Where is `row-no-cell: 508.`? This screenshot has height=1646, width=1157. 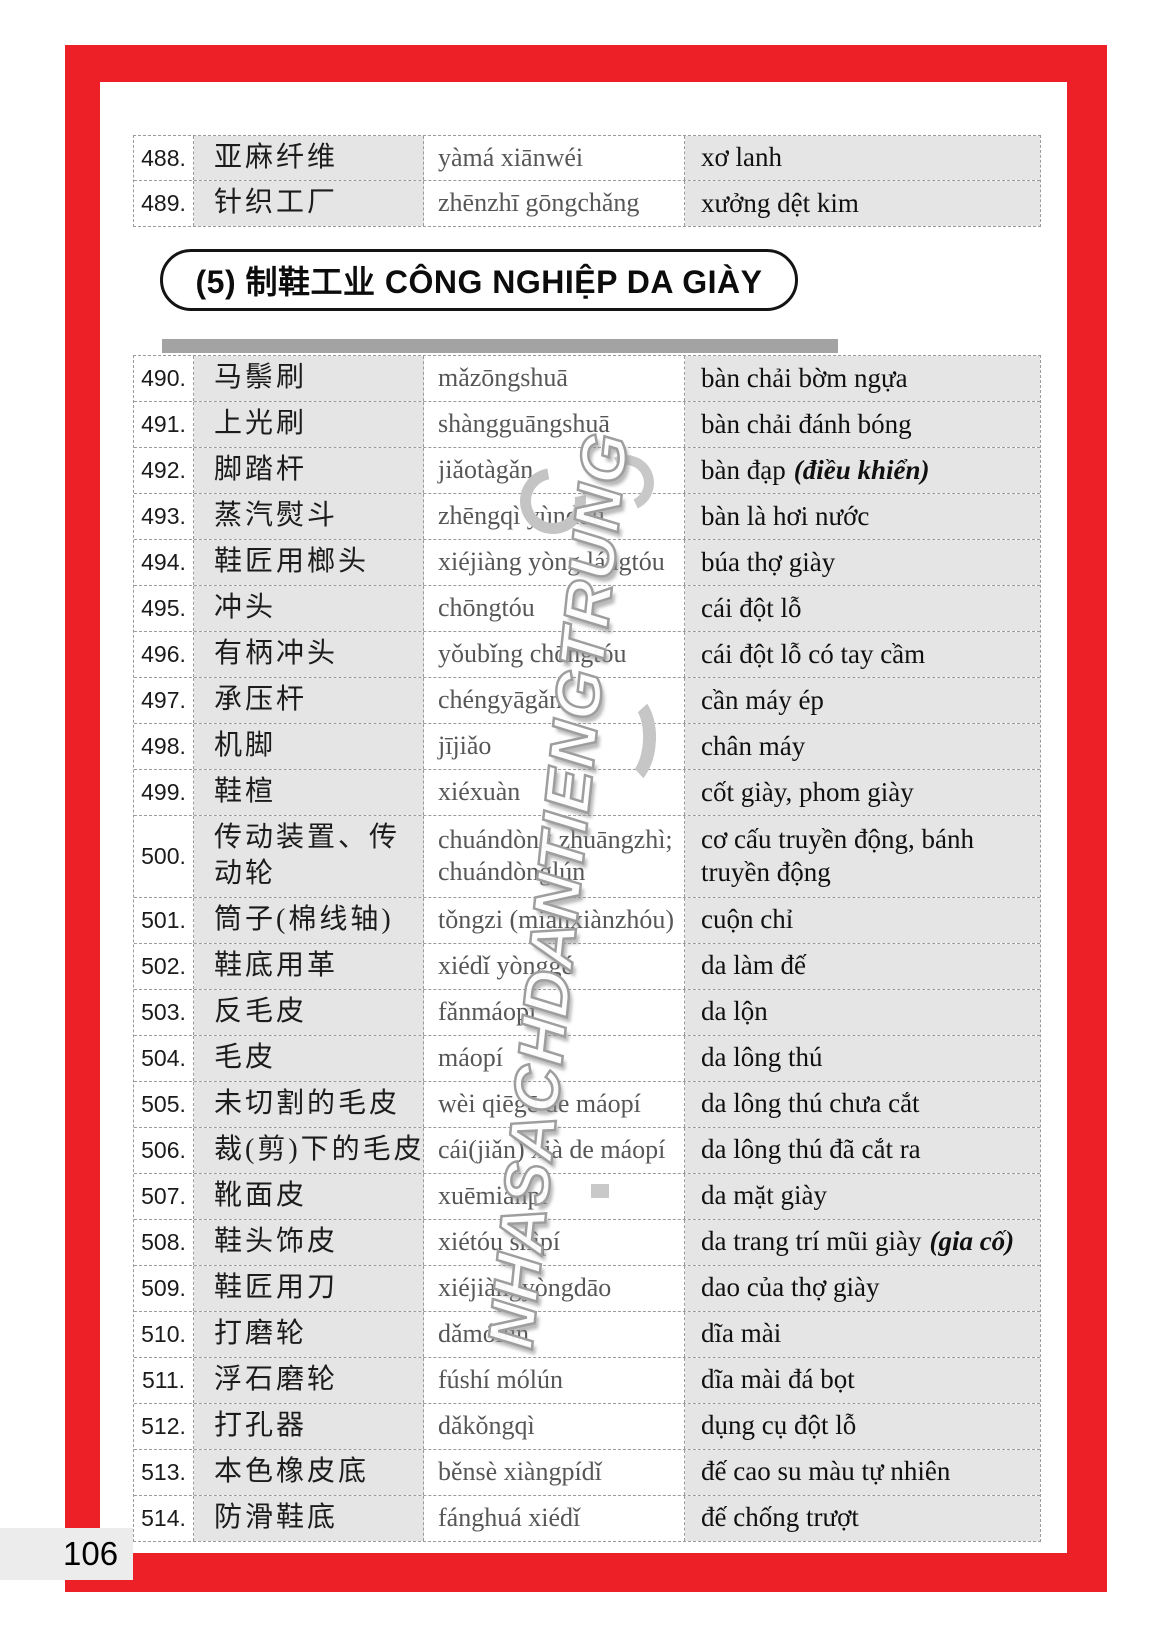
row-no-cell: 508. is located at coordinates (164, 1242).